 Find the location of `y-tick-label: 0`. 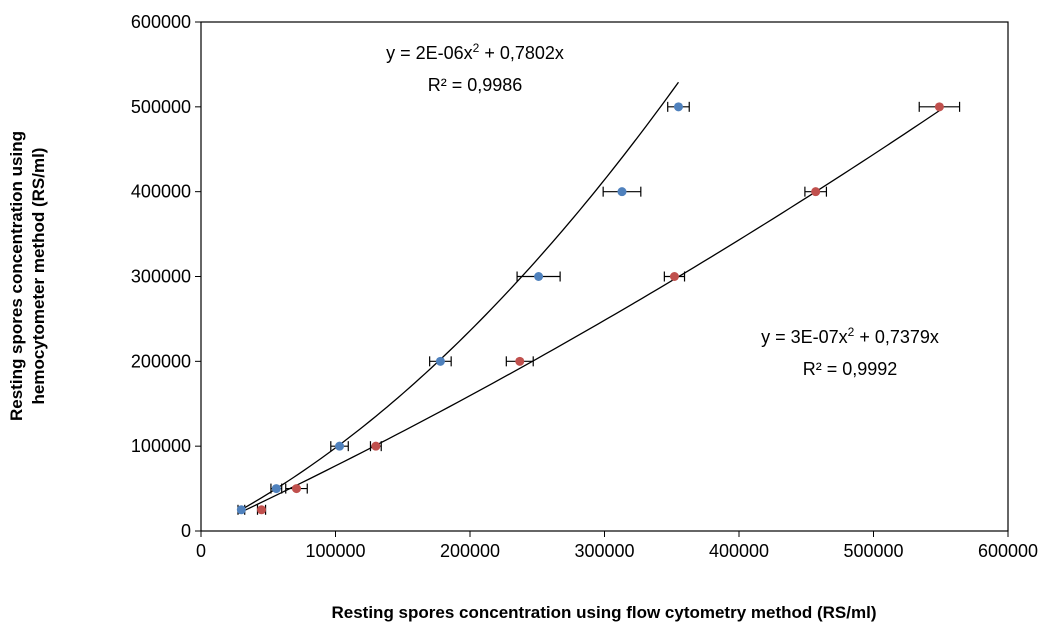

y-tick-label: 0 is located at coordinates (186, 531).